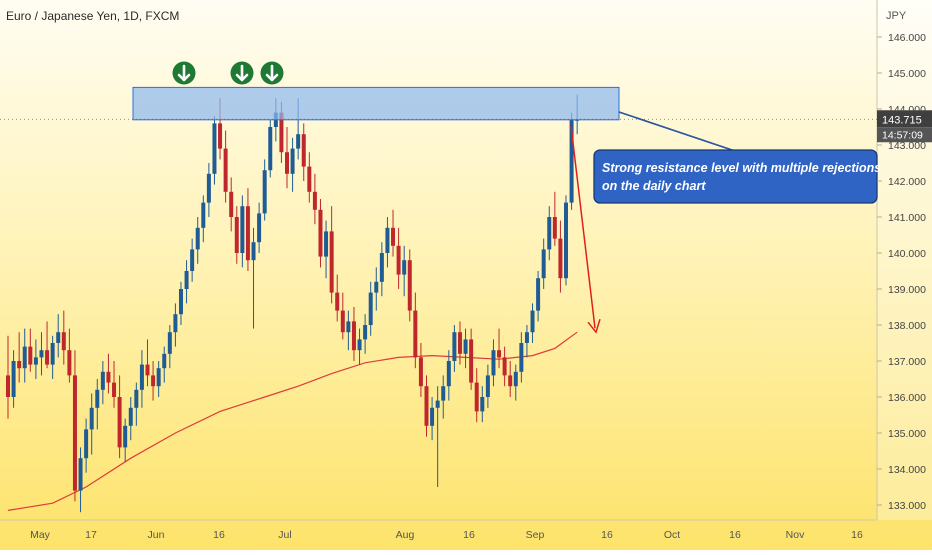 This screenshot has height=555, width=932. What do you see at coordinates (907, 218) in the screenshot?
I see `y-tick-label: 141.000` at bounding box center [907, 218].